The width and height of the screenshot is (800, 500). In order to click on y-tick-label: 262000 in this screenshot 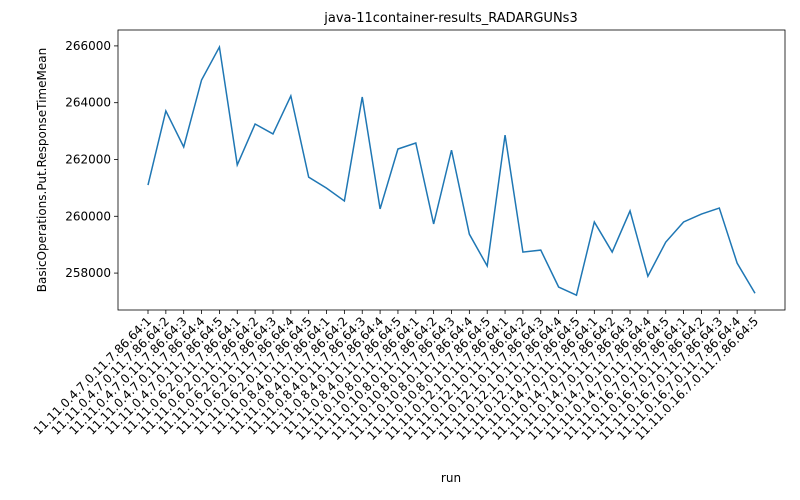, I will do `click(88, 159)`.